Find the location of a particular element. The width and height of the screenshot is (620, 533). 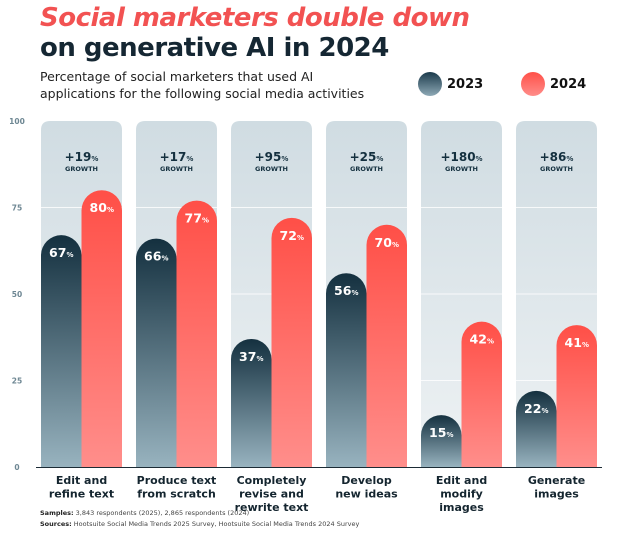

legend-label-2024: 2024 is located at coordinates (568, 84).